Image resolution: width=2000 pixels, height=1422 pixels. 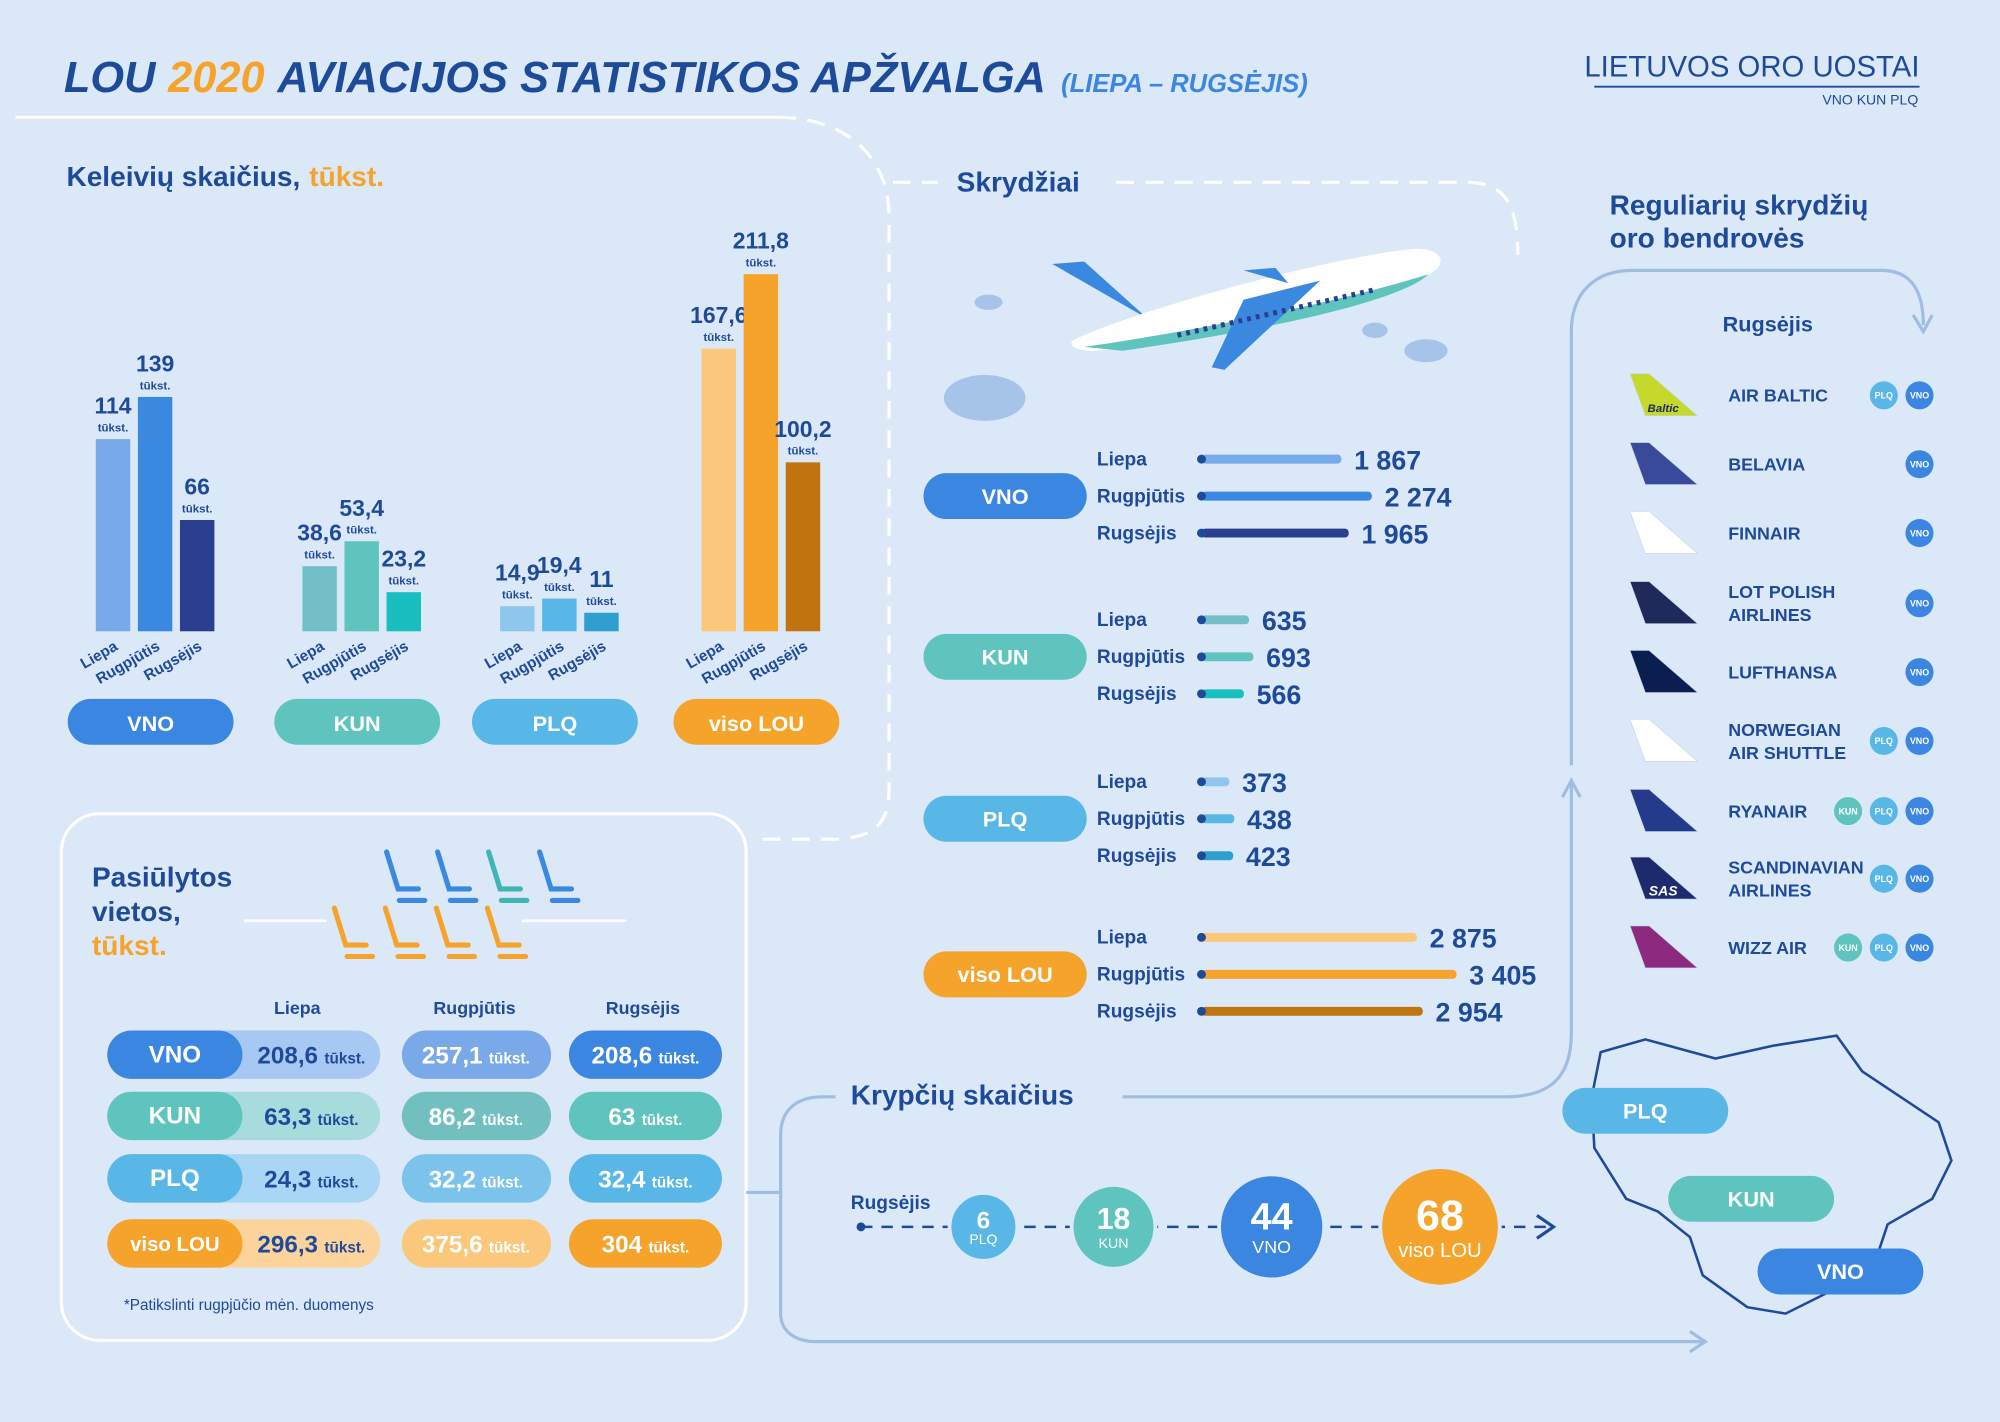 I want to click on chart-title: Keleivių skaičius, tūkst., so click(x=225, y=176).